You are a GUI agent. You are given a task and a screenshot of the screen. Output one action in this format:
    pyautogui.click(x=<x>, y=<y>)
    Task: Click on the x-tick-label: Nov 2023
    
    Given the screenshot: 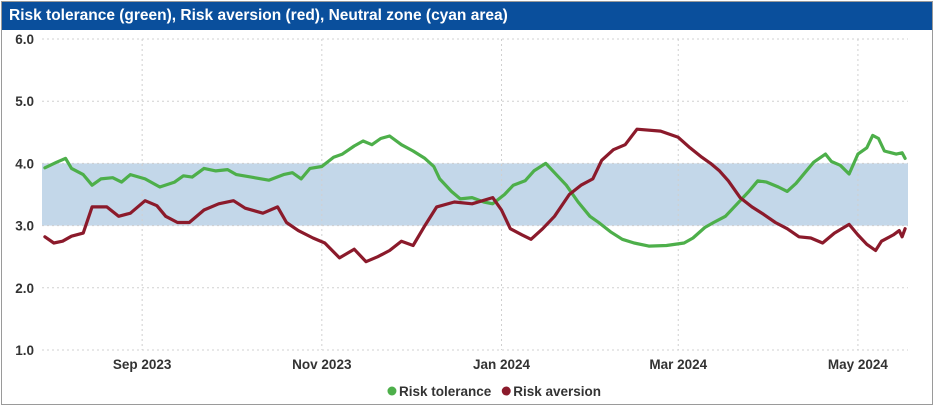 What is the action you would take?
    pyautogui.click(x=322, y=364)
    